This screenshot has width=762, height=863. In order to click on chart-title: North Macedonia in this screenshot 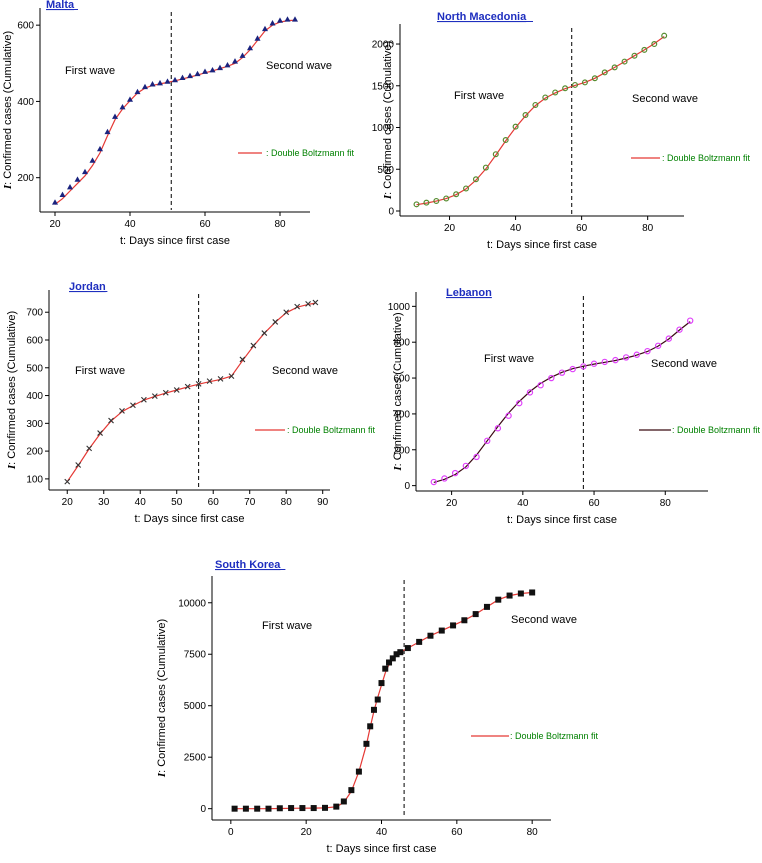, I will do `click(482, 17)`.